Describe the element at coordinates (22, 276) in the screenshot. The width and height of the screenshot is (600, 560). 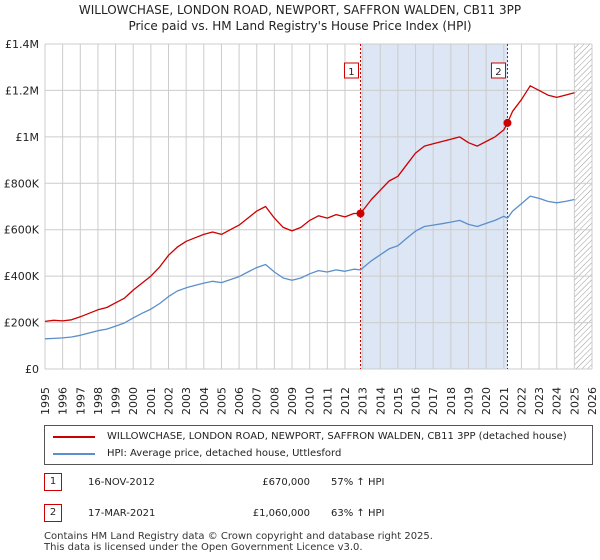
I see `y-tick-label: £400K` at that location.